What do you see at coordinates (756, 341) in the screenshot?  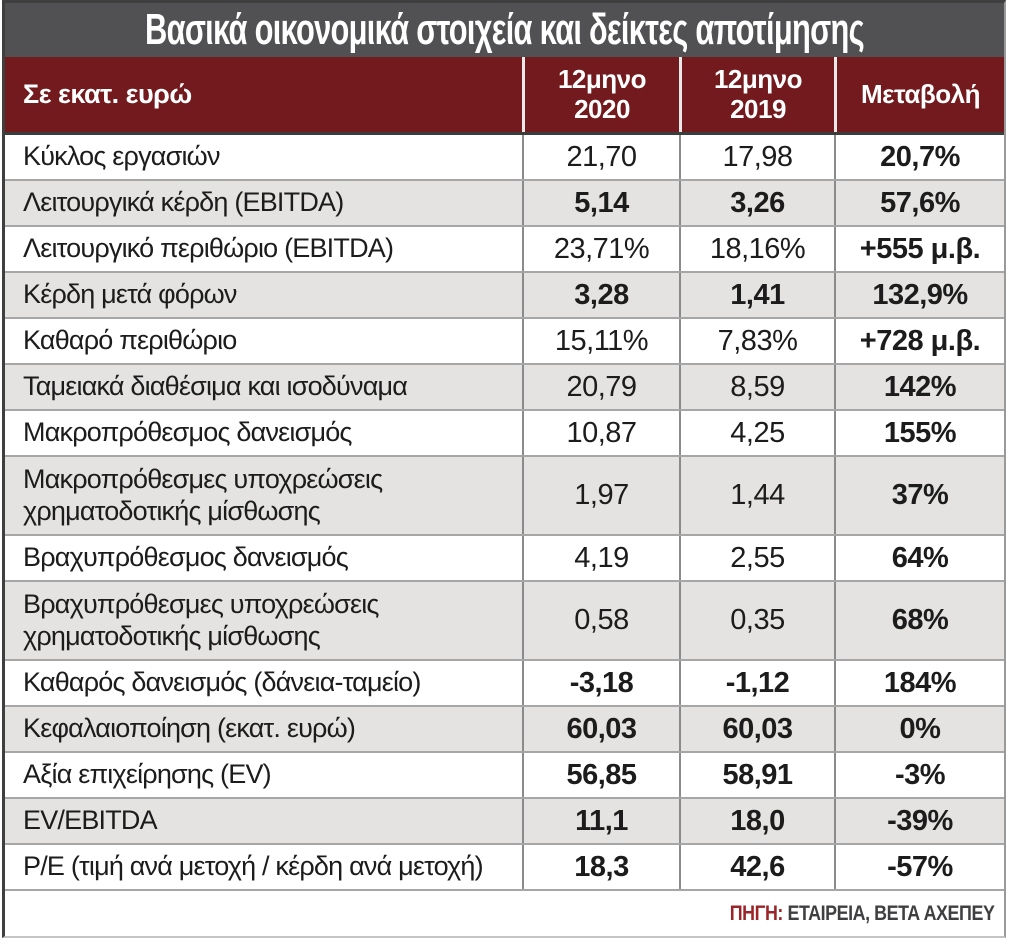 I see `row-value-2019: 7,83%` at bounding box center [756, 341].